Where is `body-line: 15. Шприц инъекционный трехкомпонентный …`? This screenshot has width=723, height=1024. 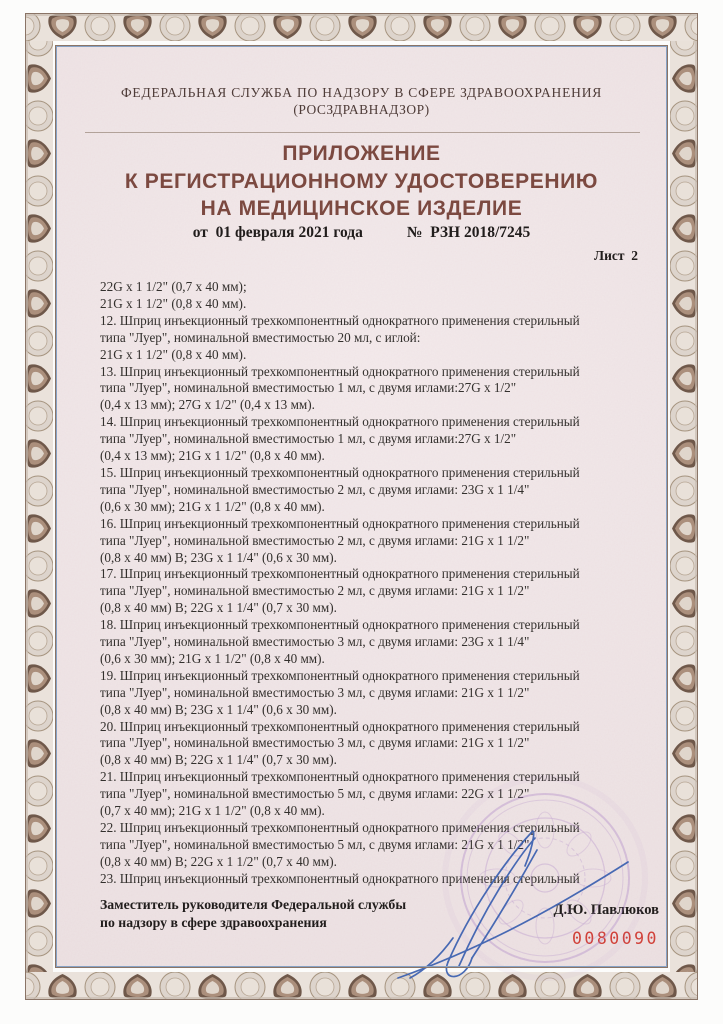 body-line: 15. Шприц инъекционный трехкомпонентный … is located at coordinates (340, 472).